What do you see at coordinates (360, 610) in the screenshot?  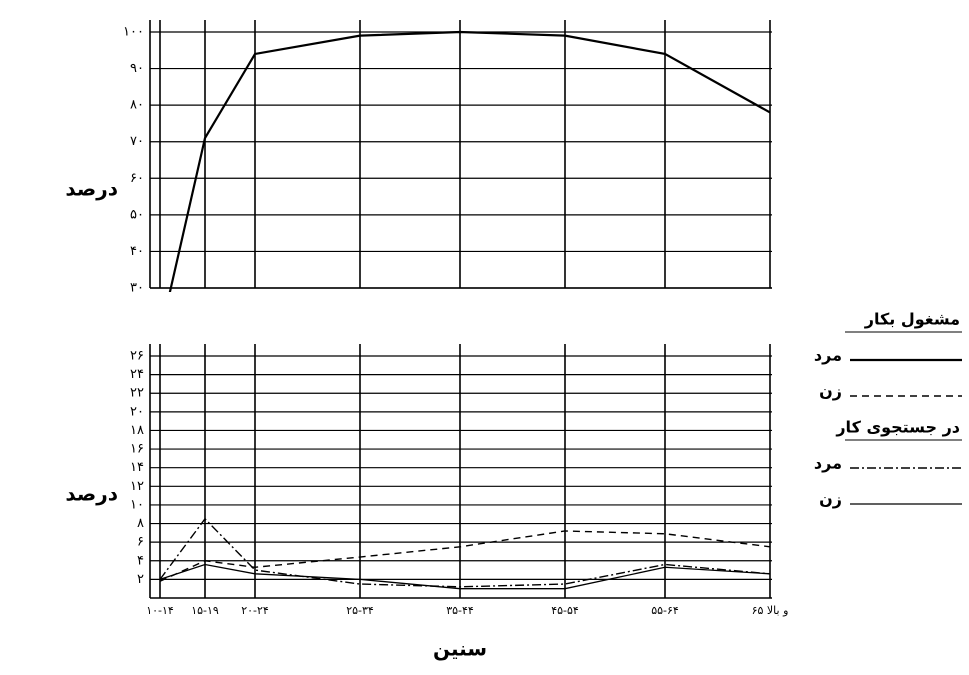 I see `x-tick-label: ۲۵-۳۴` at bounding box center [360, 610].